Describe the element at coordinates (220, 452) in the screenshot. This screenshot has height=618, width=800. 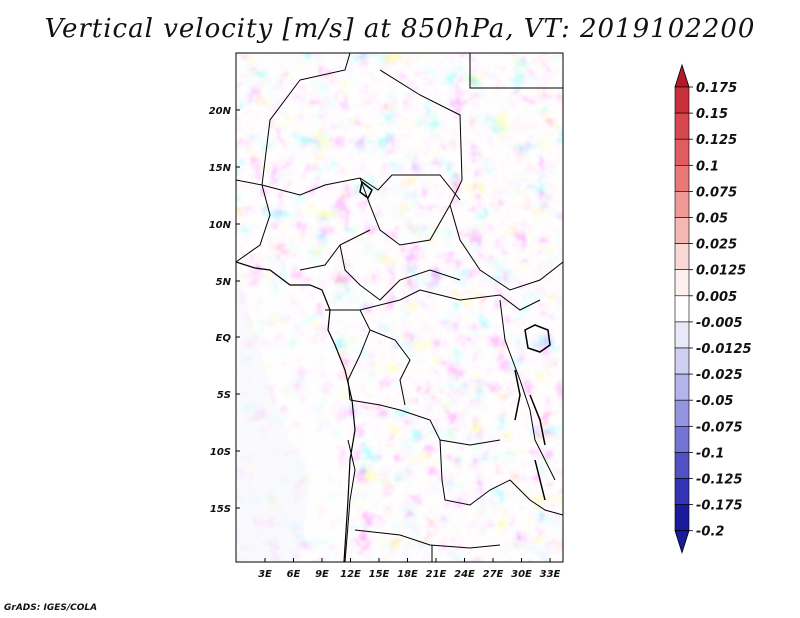
I see `lat-tick-label: 10S` at that location.